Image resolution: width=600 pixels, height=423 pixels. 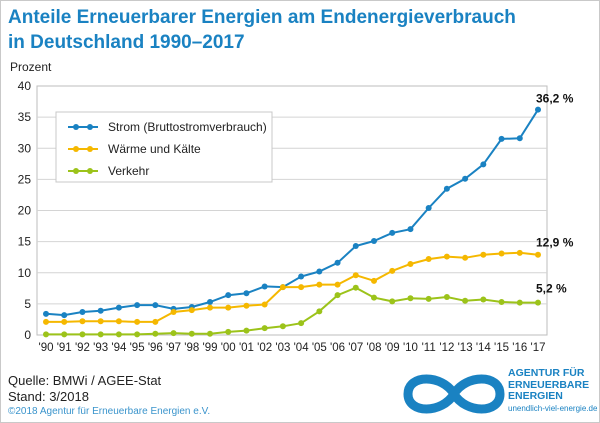 I want to click on x-tick-label: '93, so click(x=100, y=348).